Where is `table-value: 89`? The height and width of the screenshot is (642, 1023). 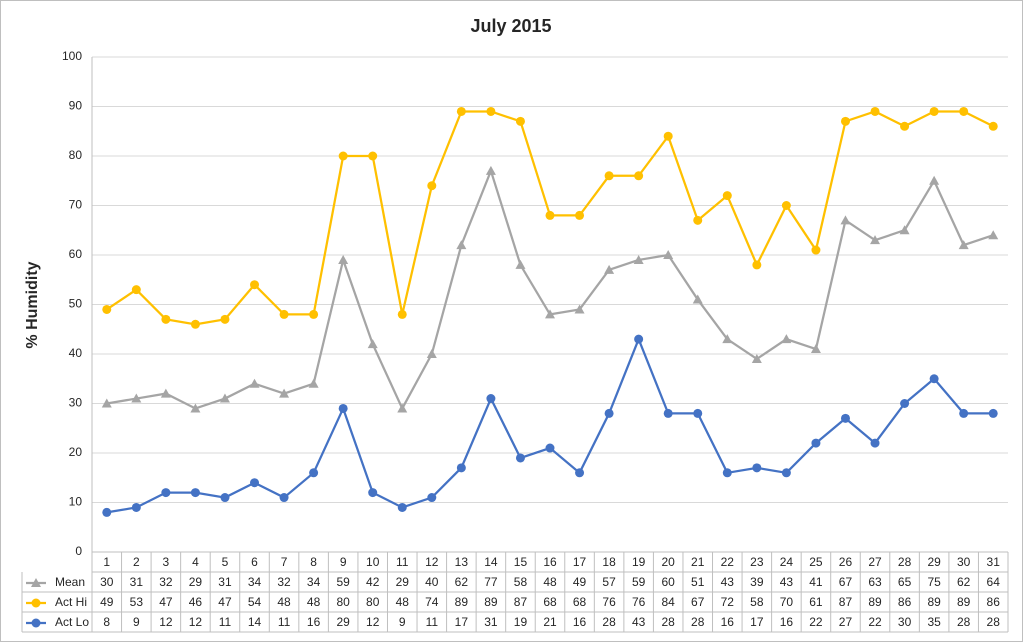
table-value: 89 is located at coordinates (462, 602).